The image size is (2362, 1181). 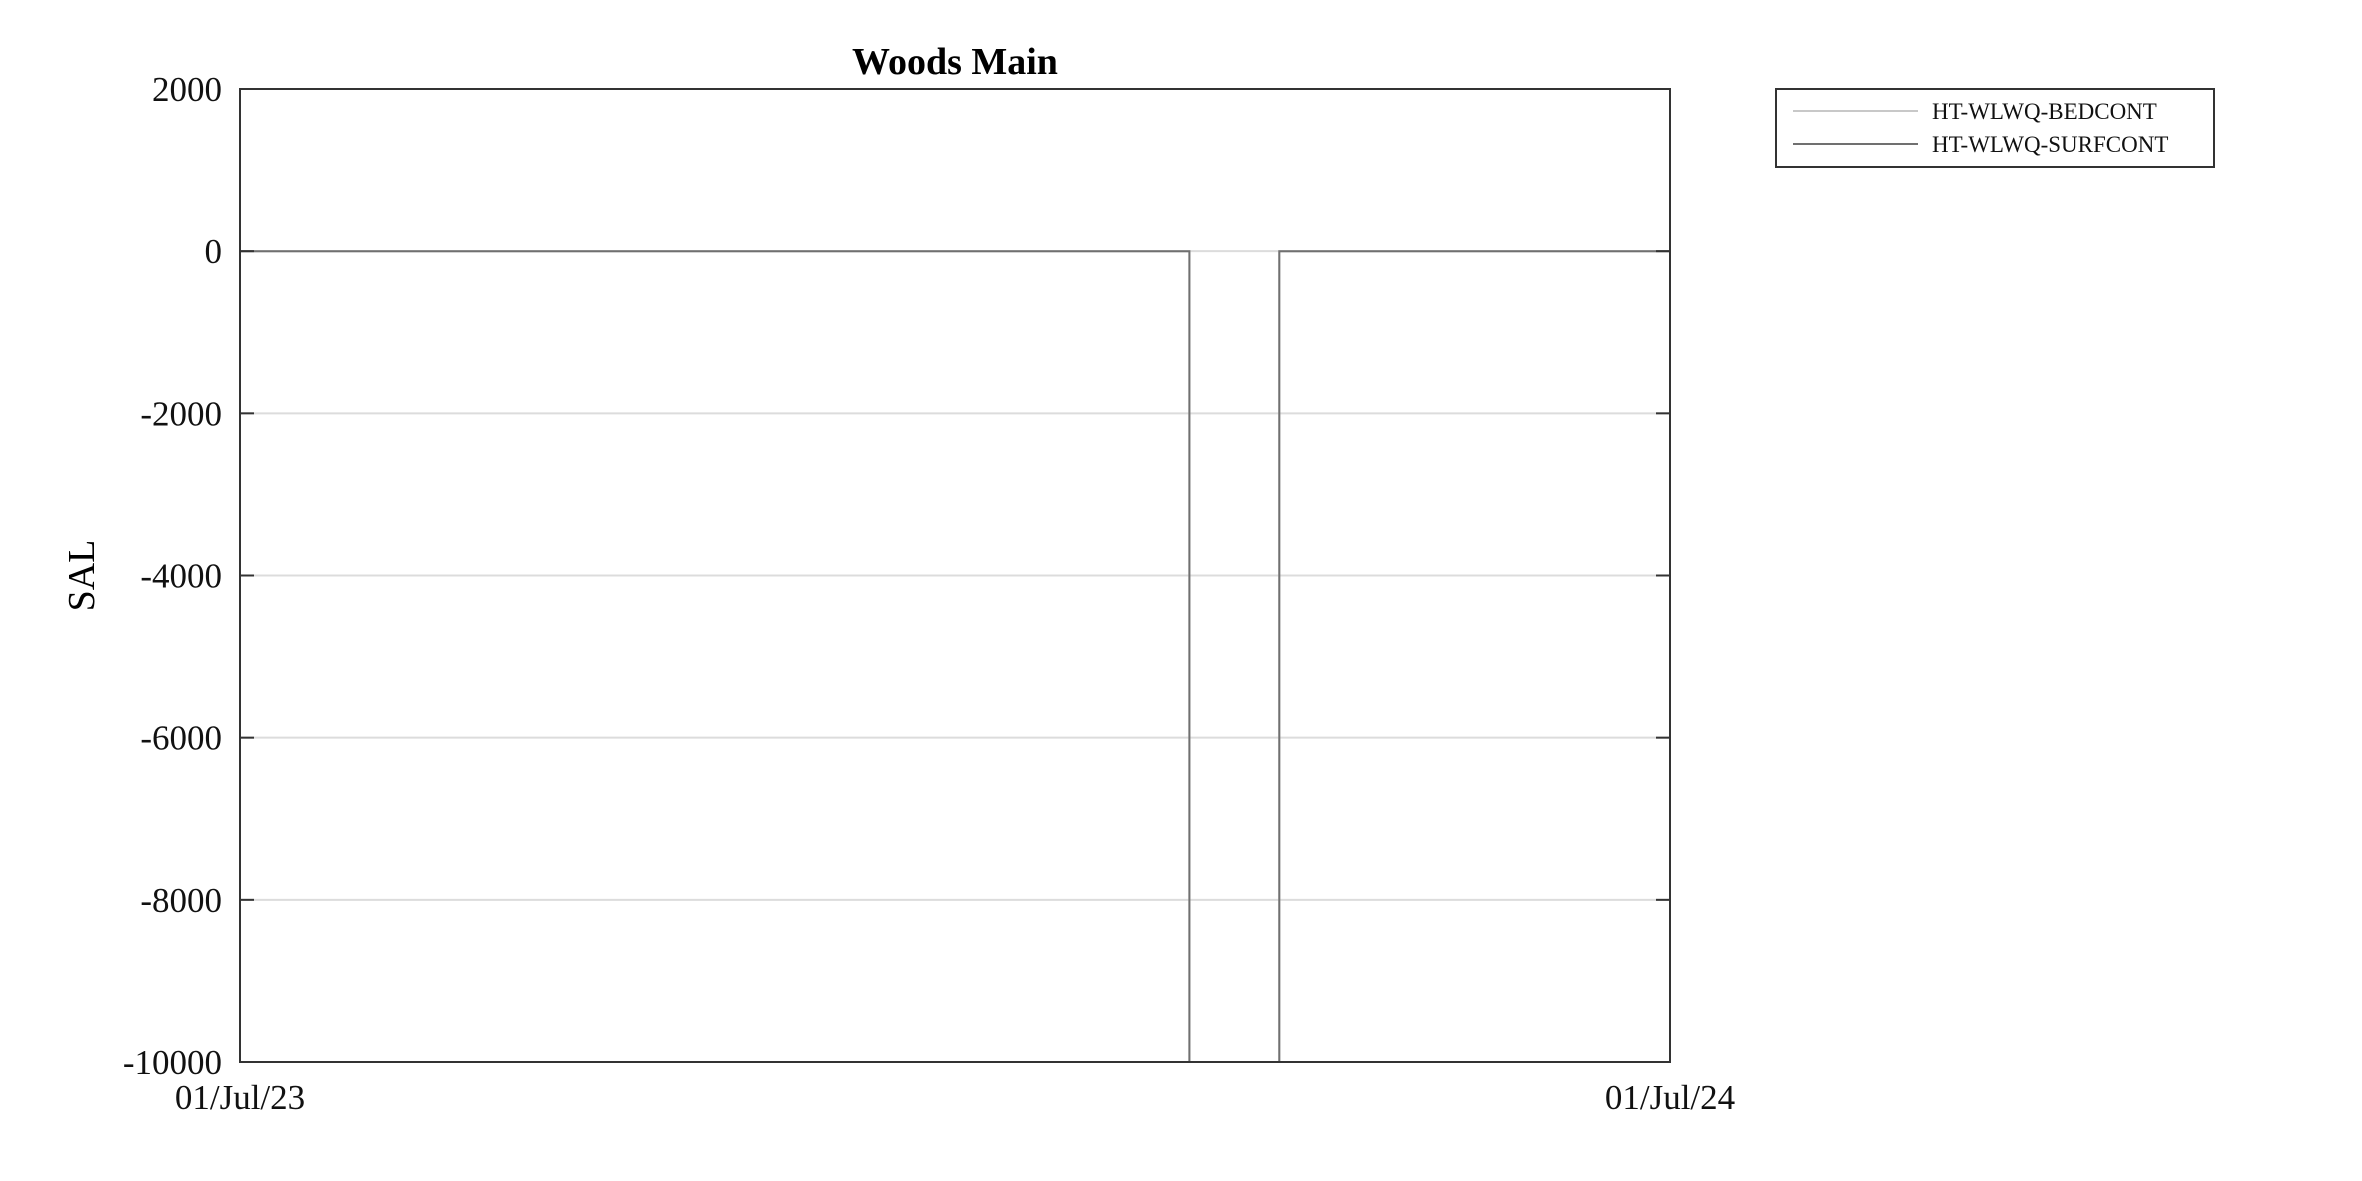 I want to click on y-tick-label: -2000, so click(x=181, y=413).